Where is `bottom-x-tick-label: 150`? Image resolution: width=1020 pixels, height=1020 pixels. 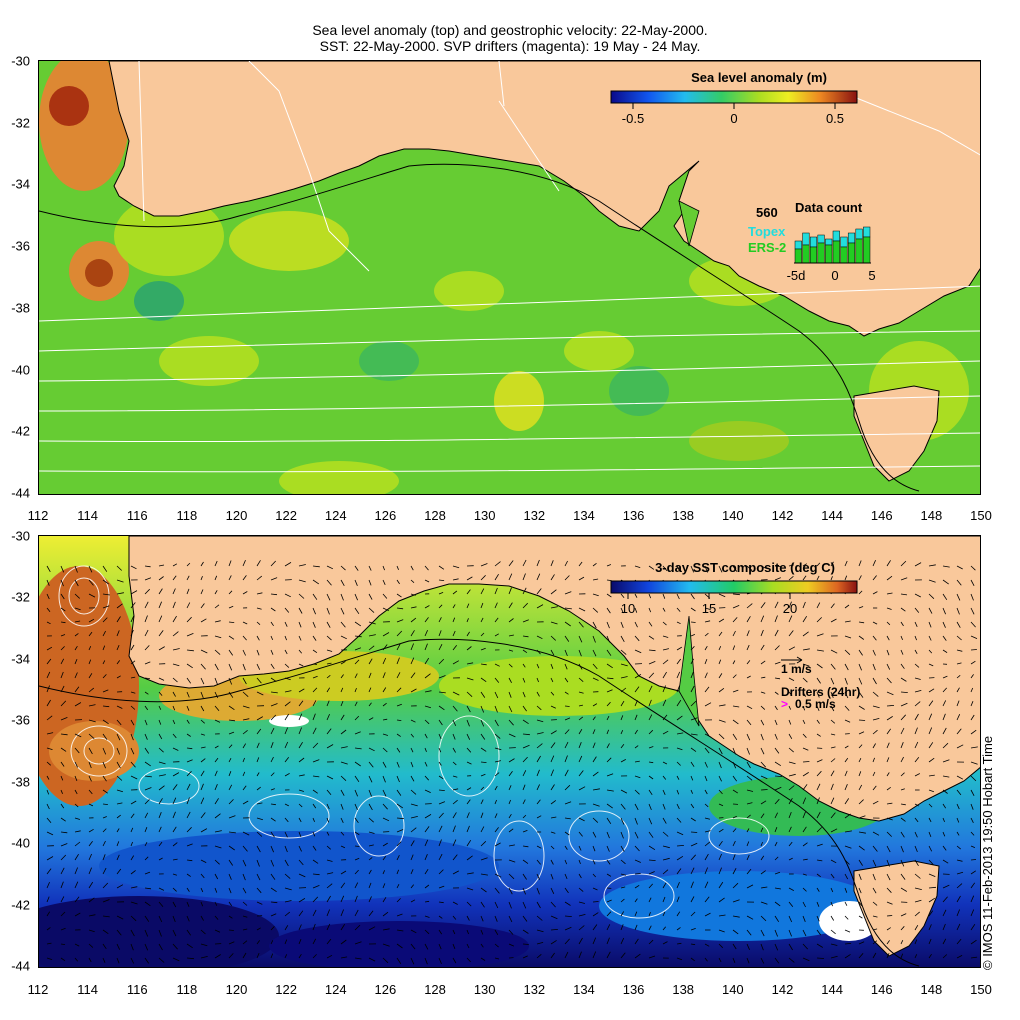 bottom-x-tick-label: 150 is located at coordinates (981, 989).